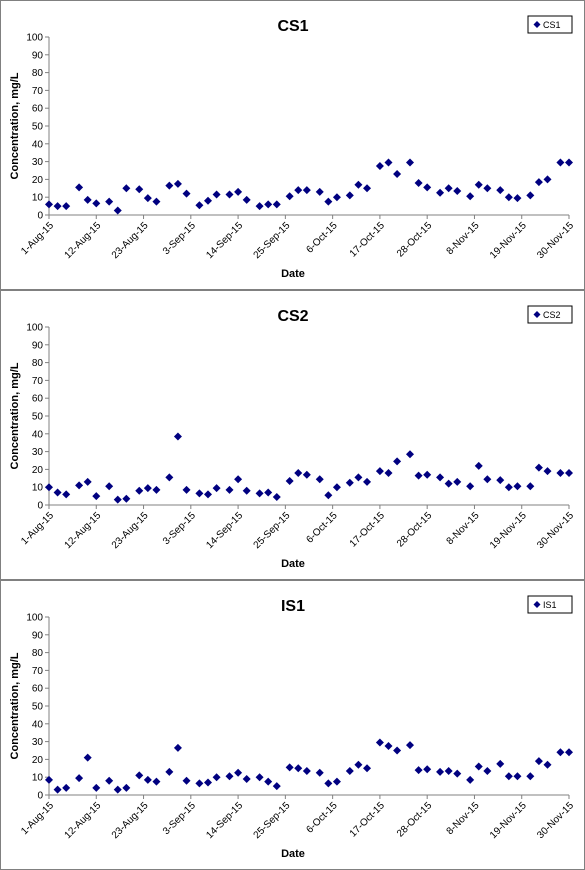 The width and height of the screenshot is (585, 870). I want to click on legend-box, so click(550, 24).